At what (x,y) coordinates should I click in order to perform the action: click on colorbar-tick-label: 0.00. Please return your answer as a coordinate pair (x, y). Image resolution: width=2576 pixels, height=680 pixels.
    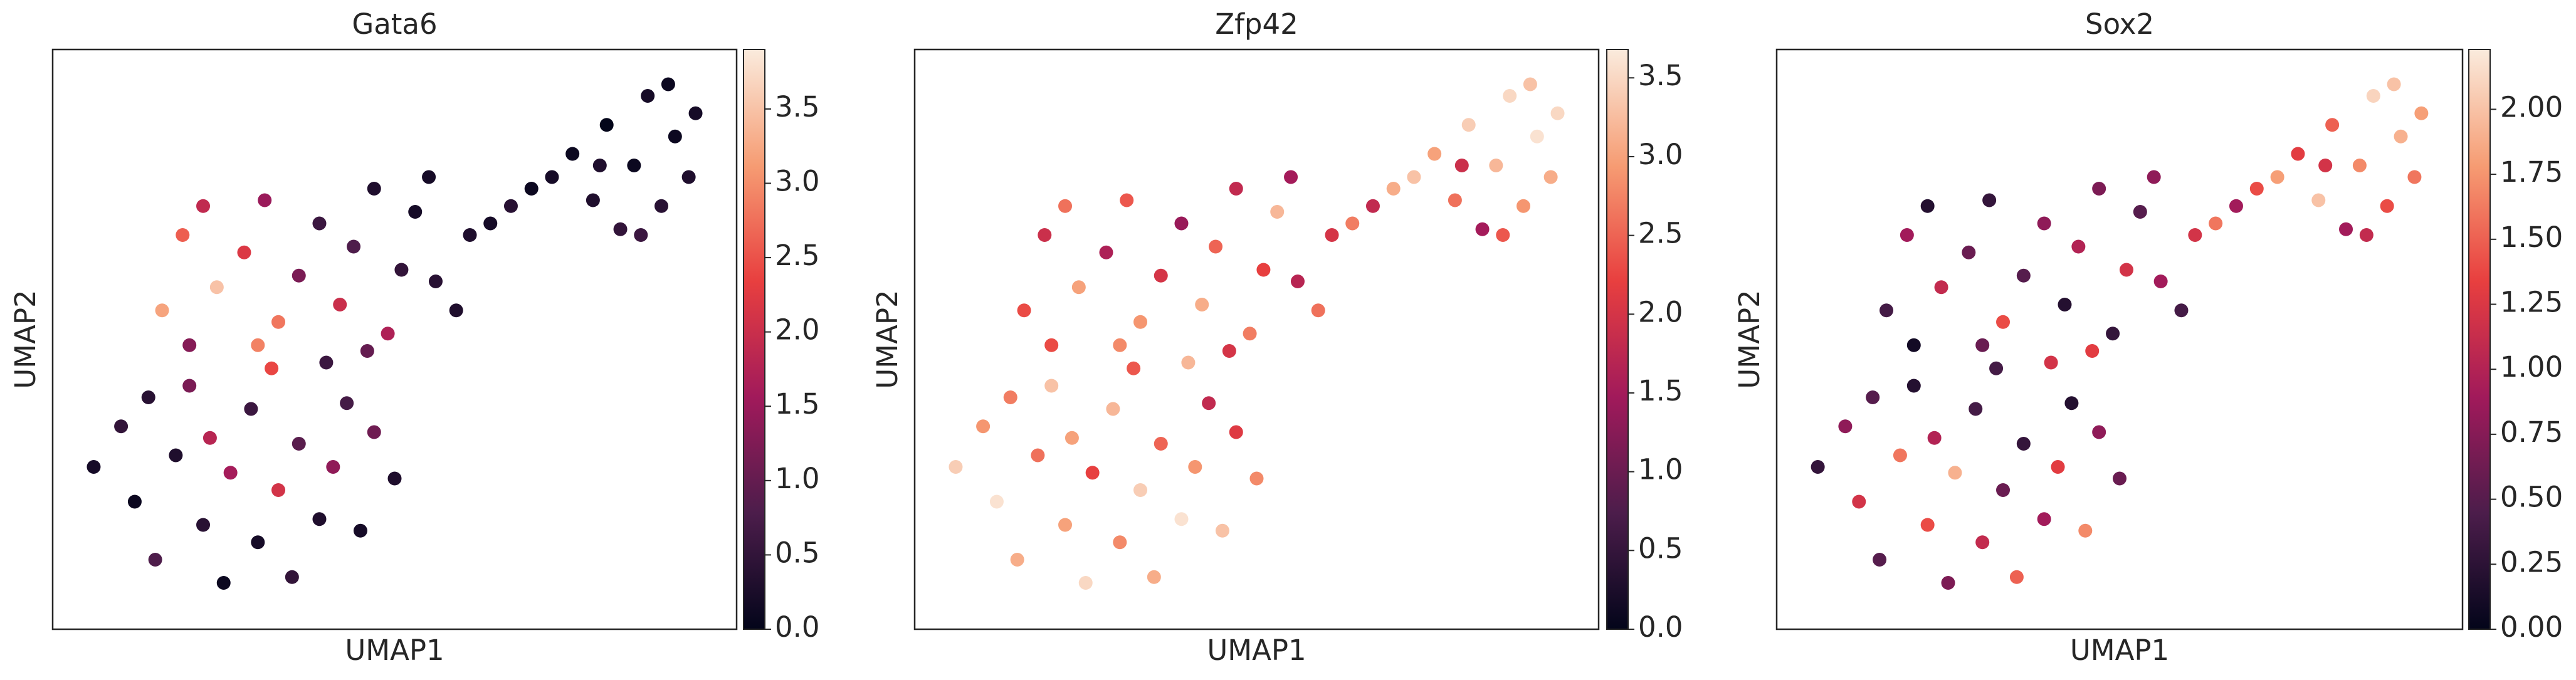
    Looking at the image, I should click on (2531, 627).